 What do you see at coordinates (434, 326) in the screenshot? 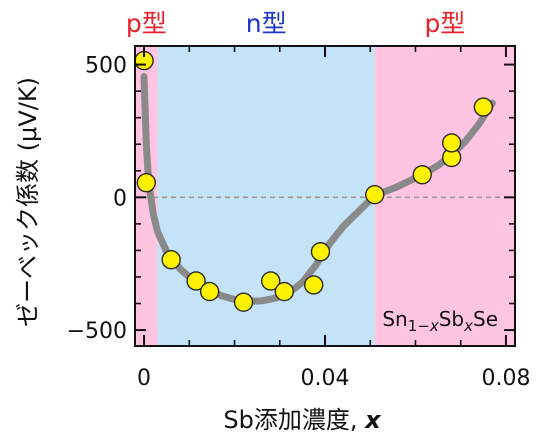
I see `legend-part-2: x` at bounding box center [434, 326].